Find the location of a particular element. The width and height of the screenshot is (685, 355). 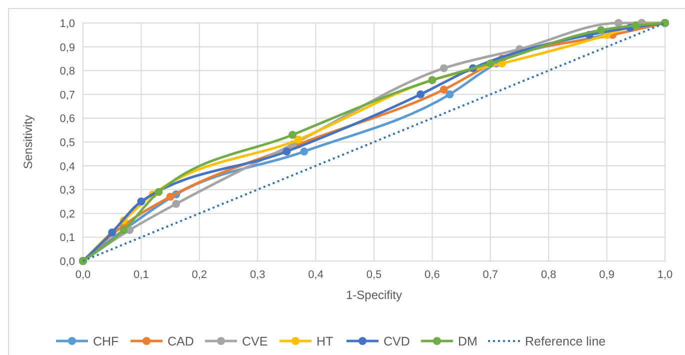

x-tick-label: 0,1 is located at coordinates (141, 275).